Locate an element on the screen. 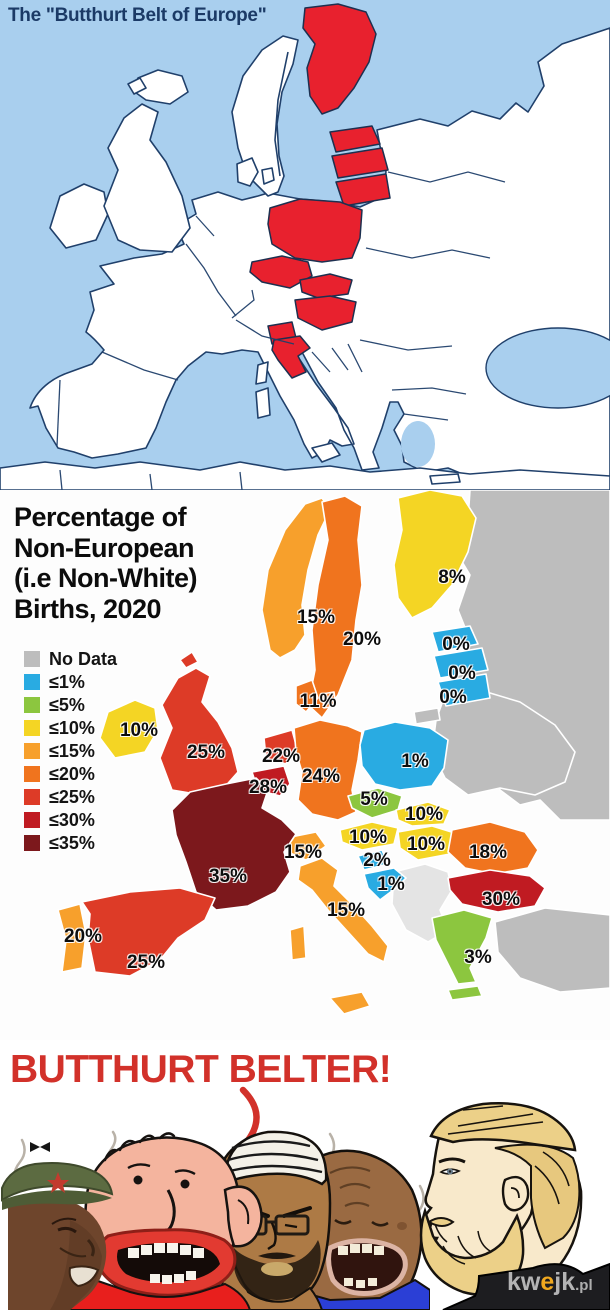 The image size is (610, 1310). sardinia-top is located at coordinates (263, 403).